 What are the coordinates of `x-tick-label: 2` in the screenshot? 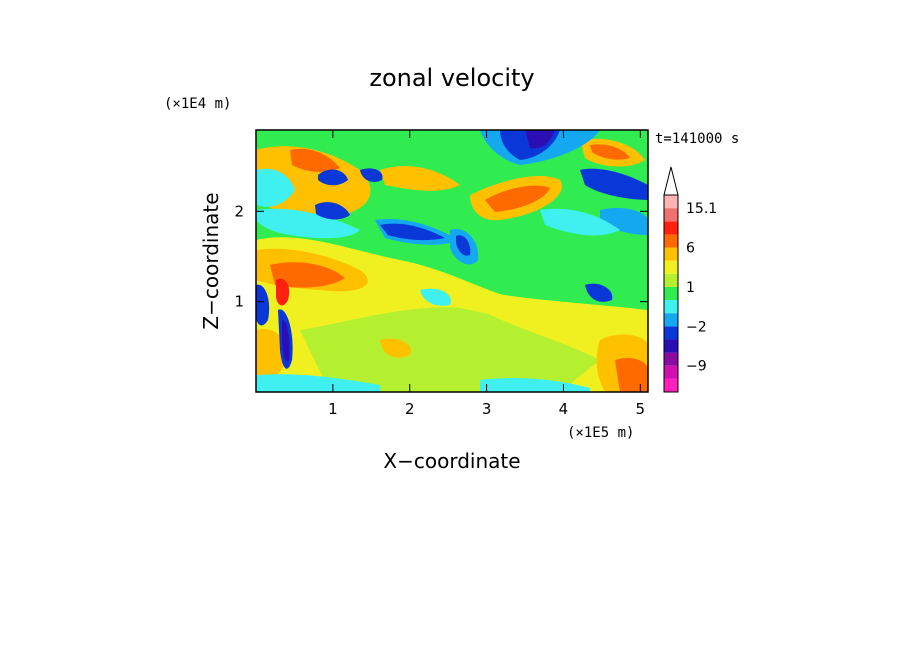 It's located at (410, 409).